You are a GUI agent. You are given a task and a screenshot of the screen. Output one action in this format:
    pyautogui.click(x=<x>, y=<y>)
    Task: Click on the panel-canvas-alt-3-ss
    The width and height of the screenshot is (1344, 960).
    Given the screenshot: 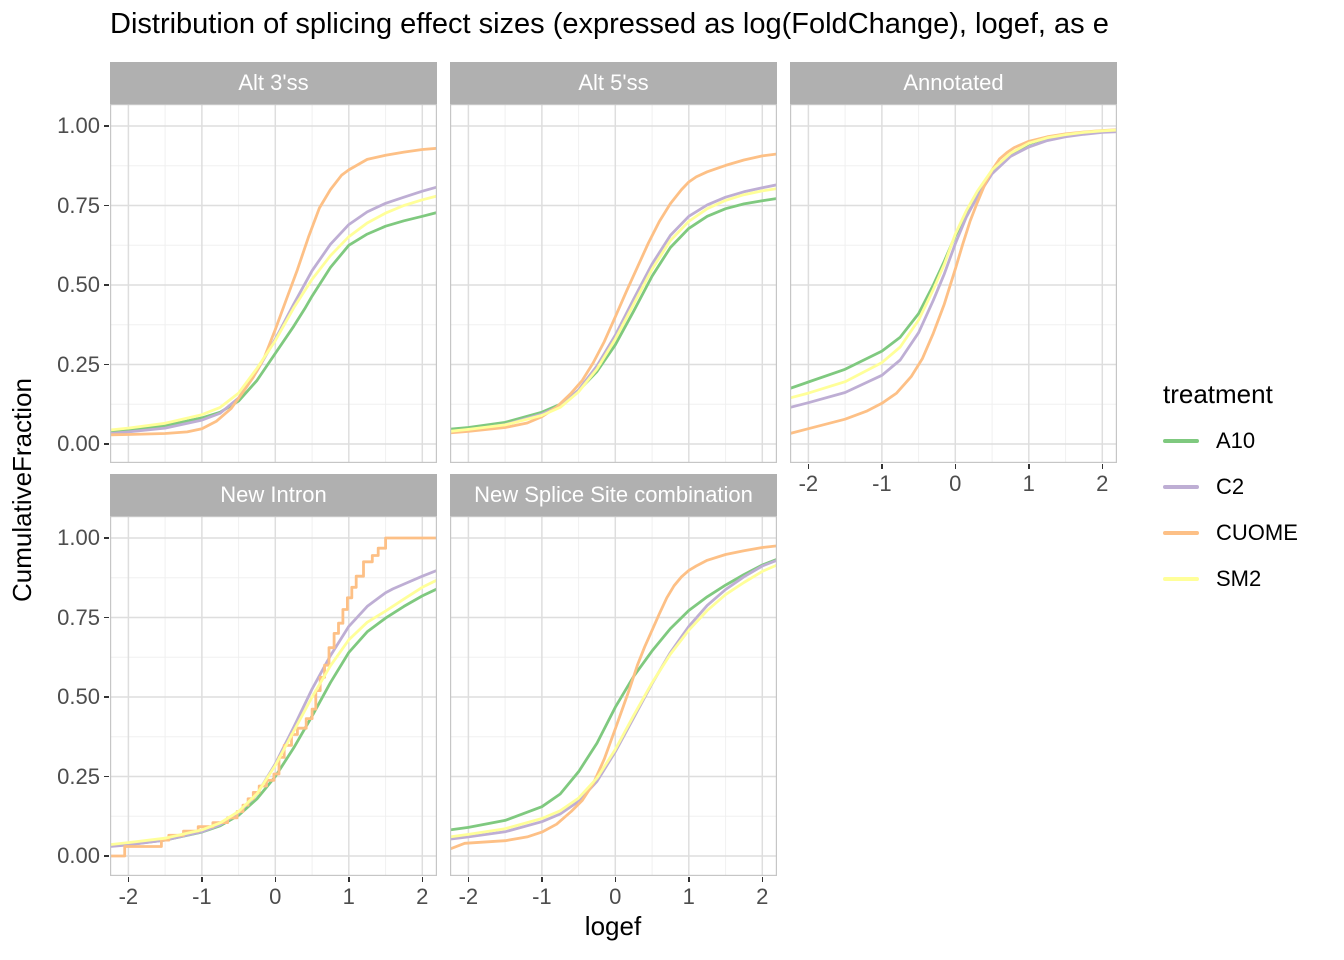 What is the action you would take?
    pyautogui.click(x=273, y=283)
    